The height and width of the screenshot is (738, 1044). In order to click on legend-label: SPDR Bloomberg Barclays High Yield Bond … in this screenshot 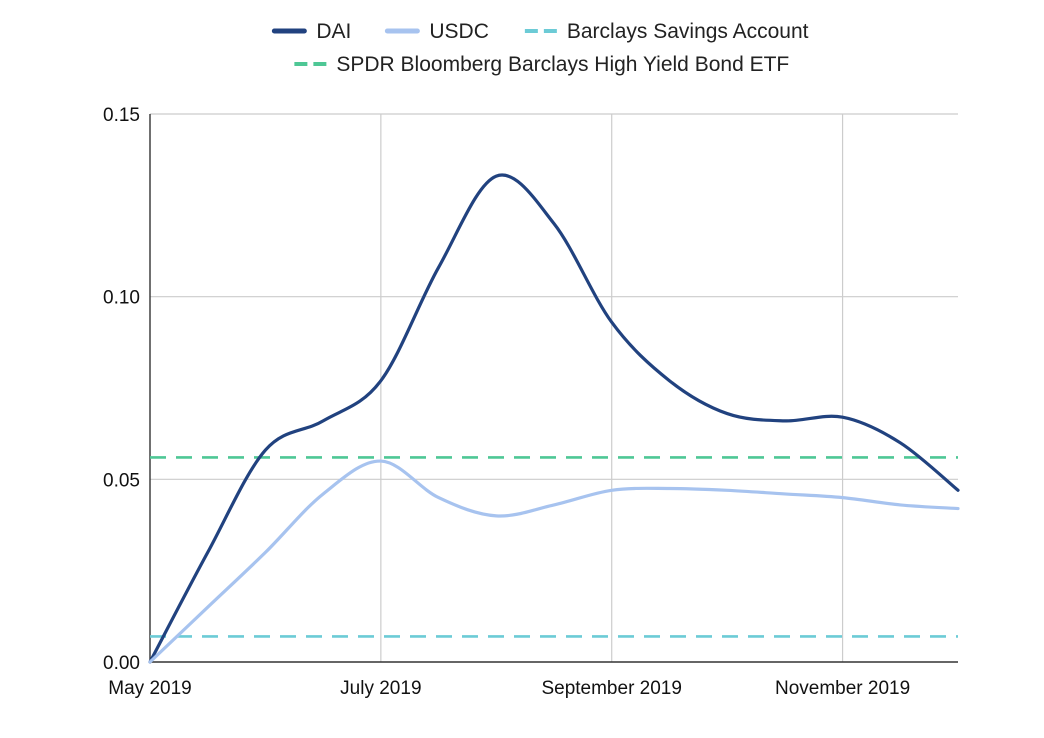, I will do `click(562, 64)`.